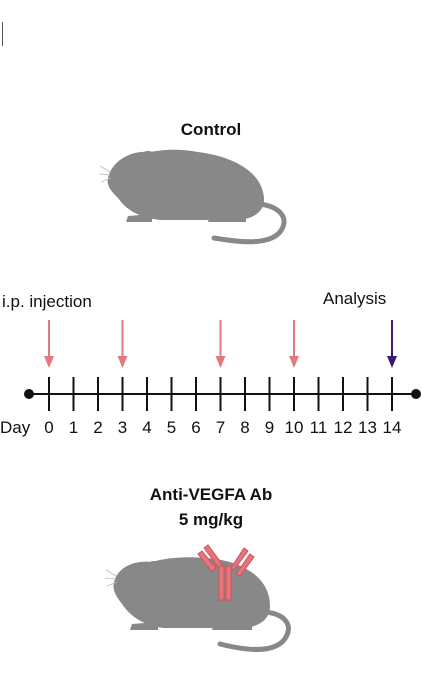 The width and height of the screenshot is (422, 695). What do you see at coordinates (355, 298) in the screenshot?
I see `analysis-label: Analysis` at bounding box center [355, 298].